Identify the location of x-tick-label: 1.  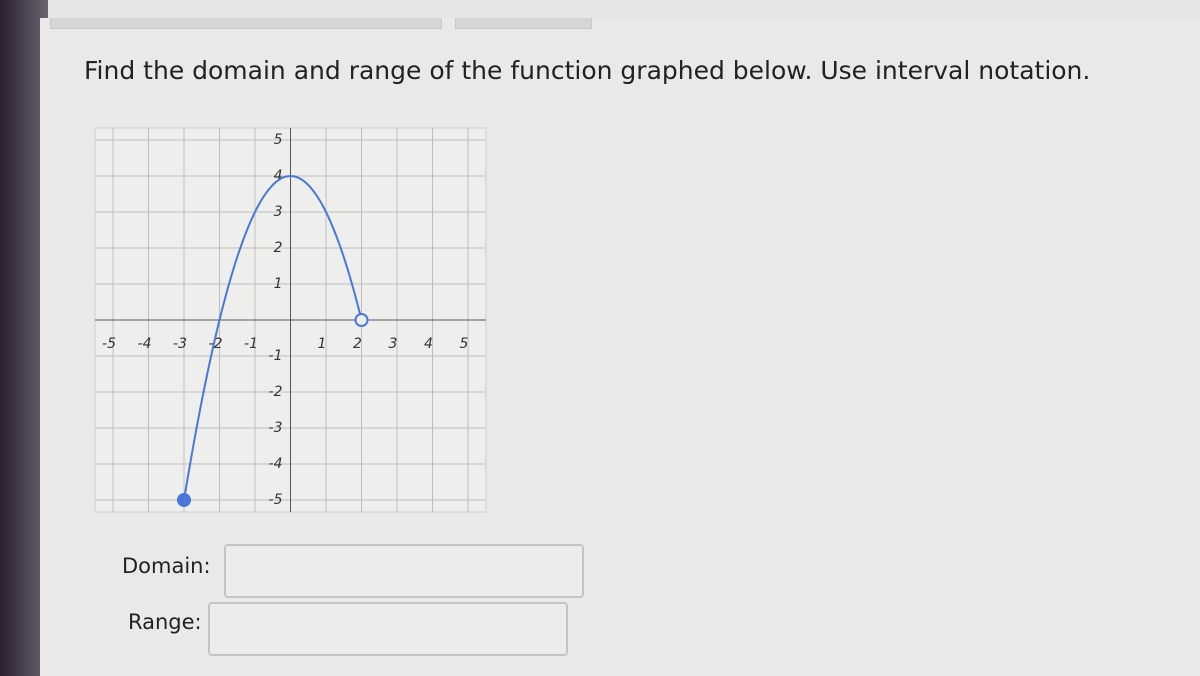
(322, 344).